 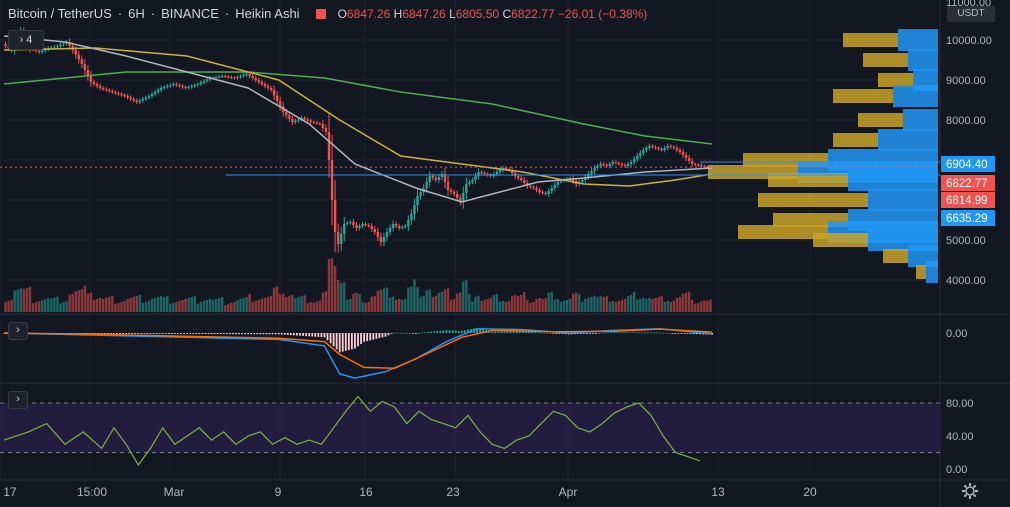 What do you see at coordinates (18, 331) in the screenshot?
I see `macd-pane-toggle-button: ›` at bounding box center [18, 331].